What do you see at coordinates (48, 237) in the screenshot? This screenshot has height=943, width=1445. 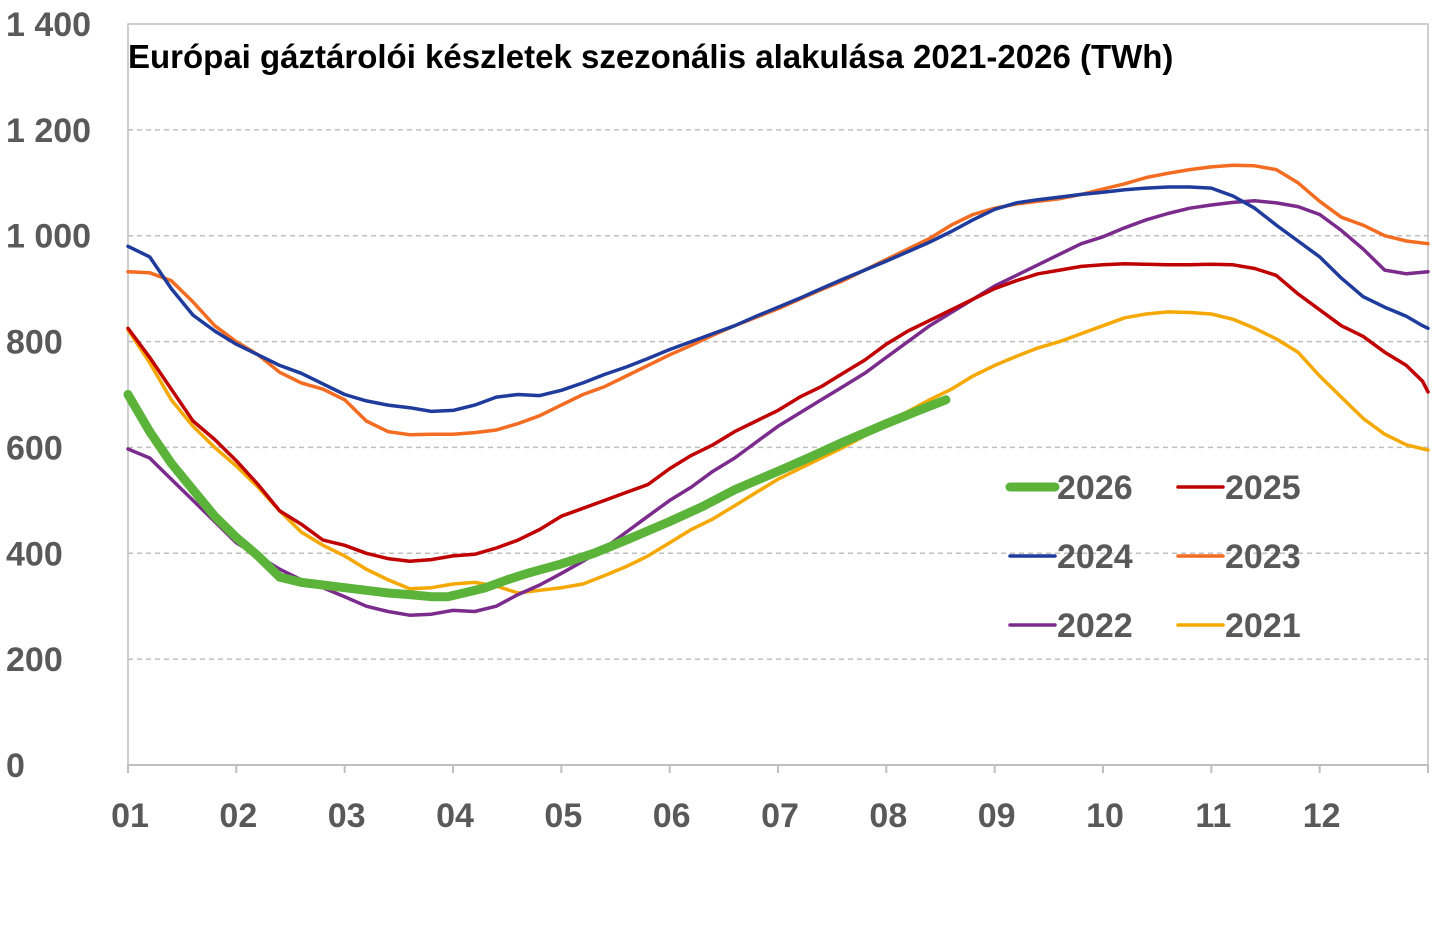 I see `y-tick-label: 1 000` at bounding box center [48, 237].